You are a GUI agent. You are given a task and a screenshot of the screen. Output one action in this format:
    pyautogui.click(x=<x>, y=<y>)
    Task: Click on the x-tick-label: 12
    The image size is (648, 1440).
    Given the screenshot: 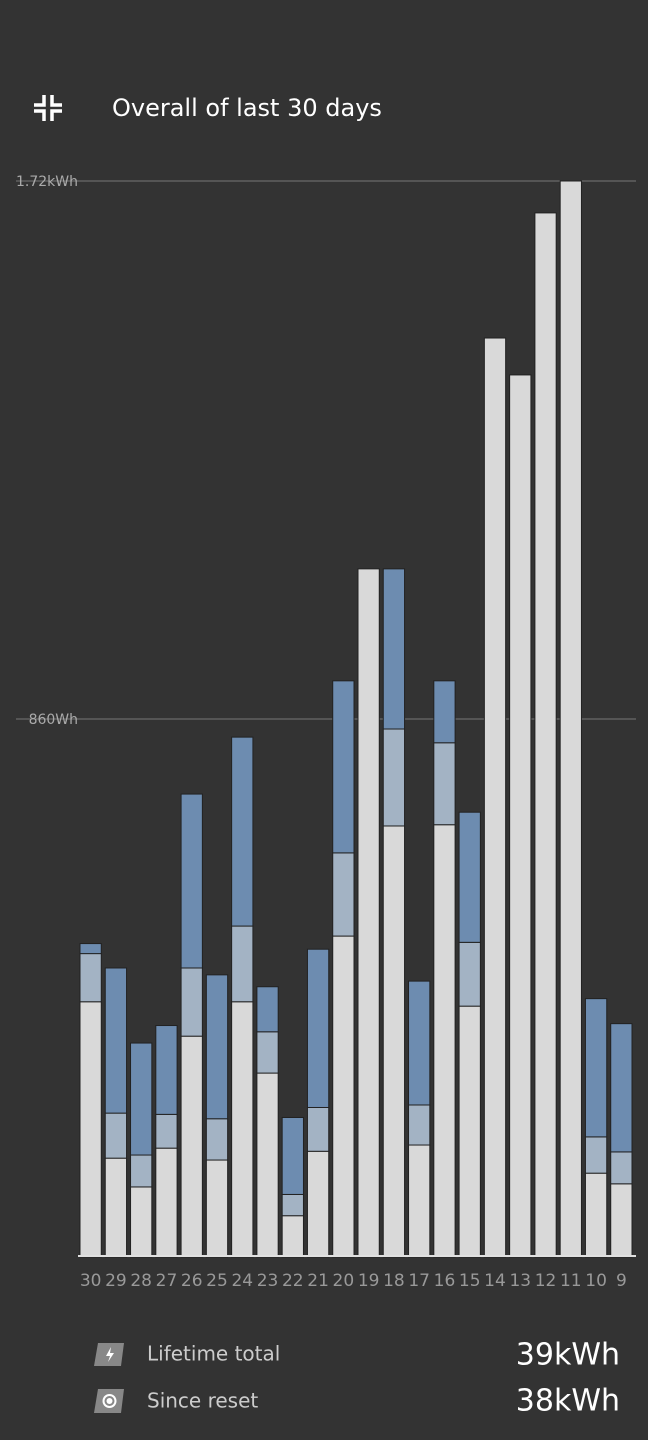 What is the action you would take?
    pyautogui.click(x=546, y=1281)
    